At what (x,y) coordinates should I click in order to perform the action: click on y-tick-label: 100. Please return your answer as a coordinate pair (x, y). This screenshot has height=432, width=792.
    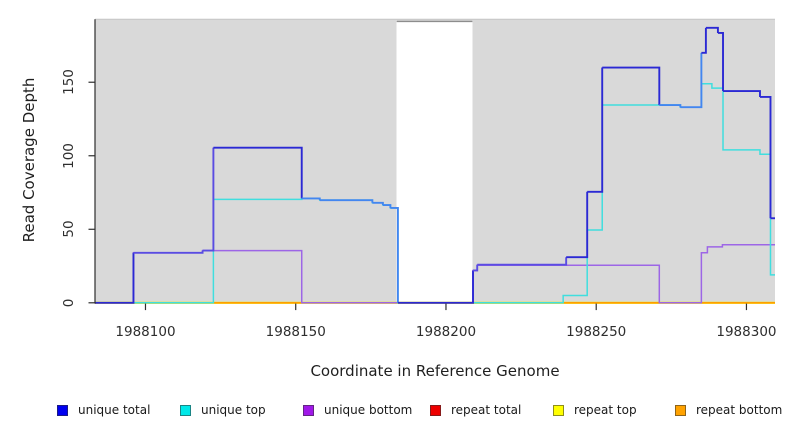
    Looking at the image, I should click on (69, 155).